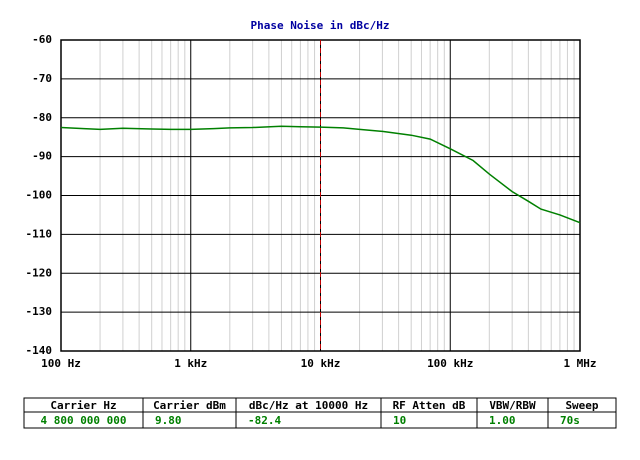  I want to click on table-header: Carrier Hz, so click(83, 405).